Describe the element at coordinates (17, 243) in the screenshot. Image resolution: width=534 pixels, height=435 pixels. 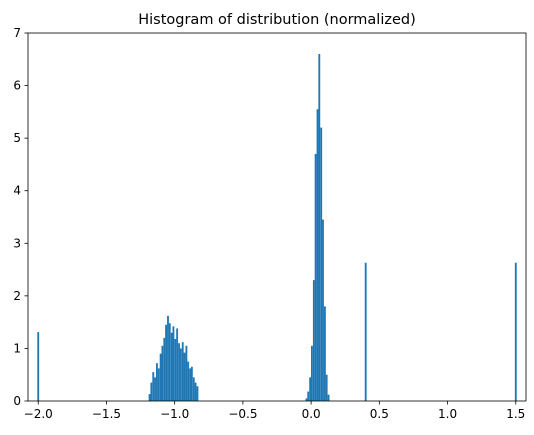
I see `y-tick-label: 3` at that location.